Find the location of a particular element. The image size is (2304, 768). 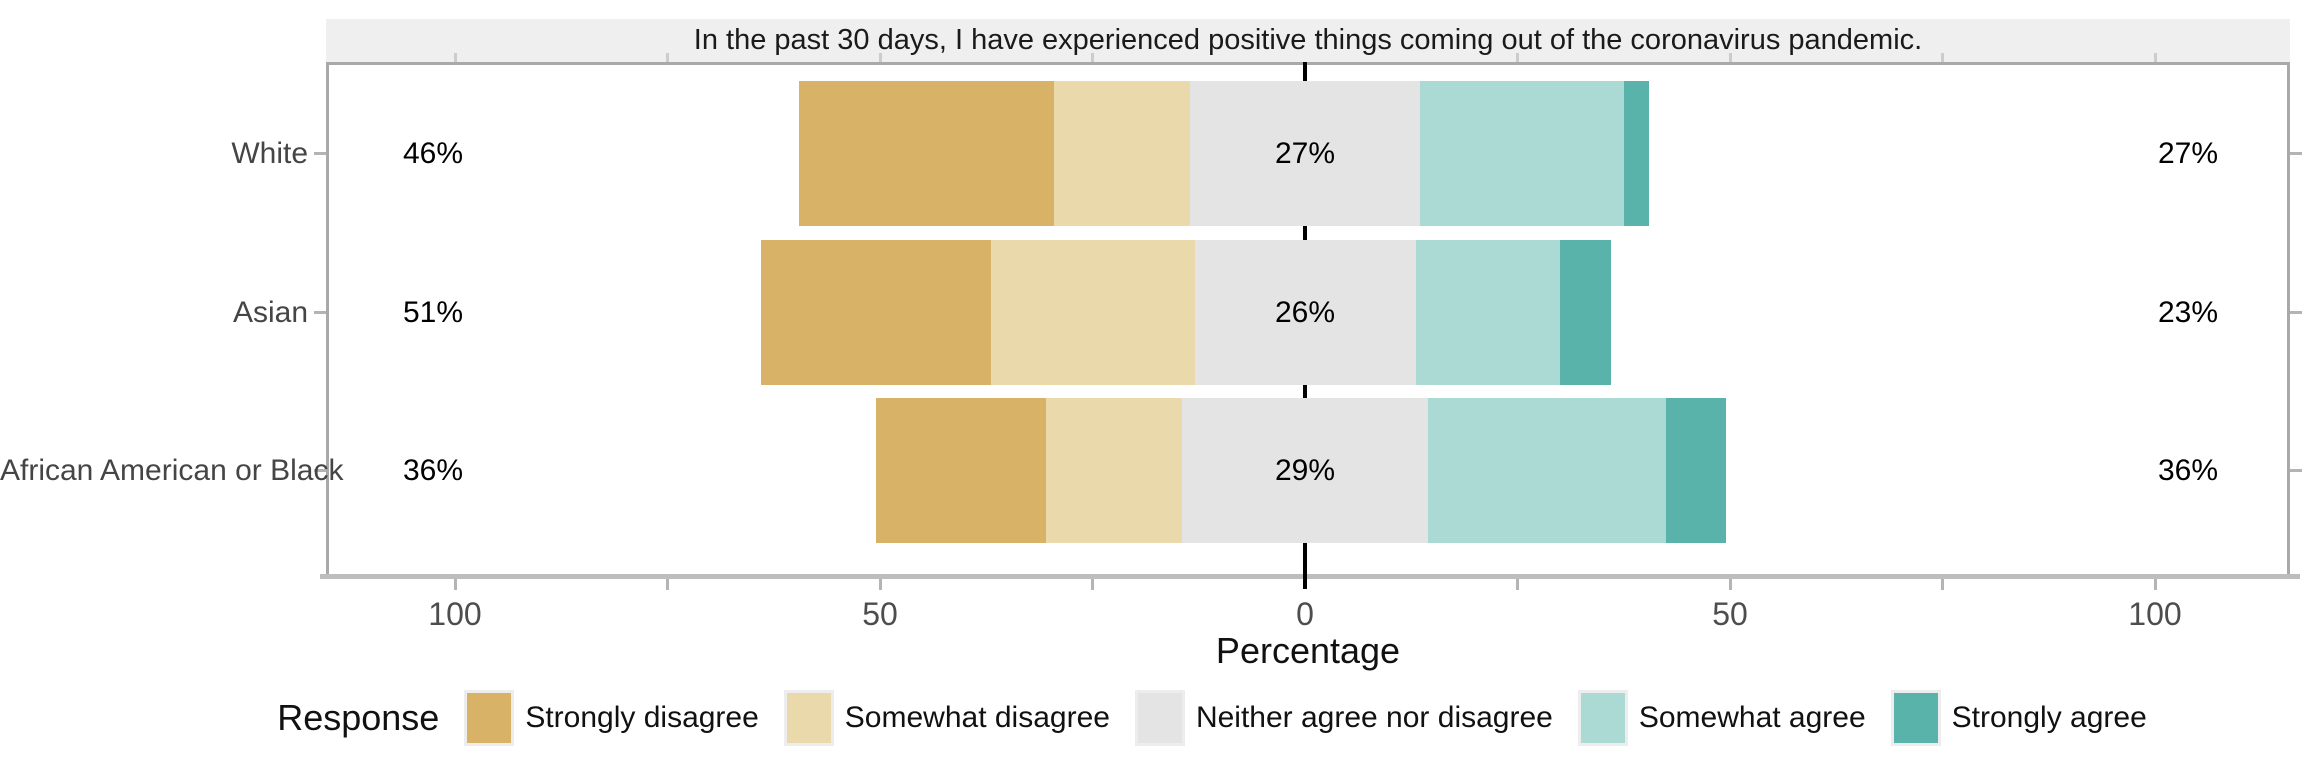

legend-item: Somewhat agree is located at coordinates (1723, 718).